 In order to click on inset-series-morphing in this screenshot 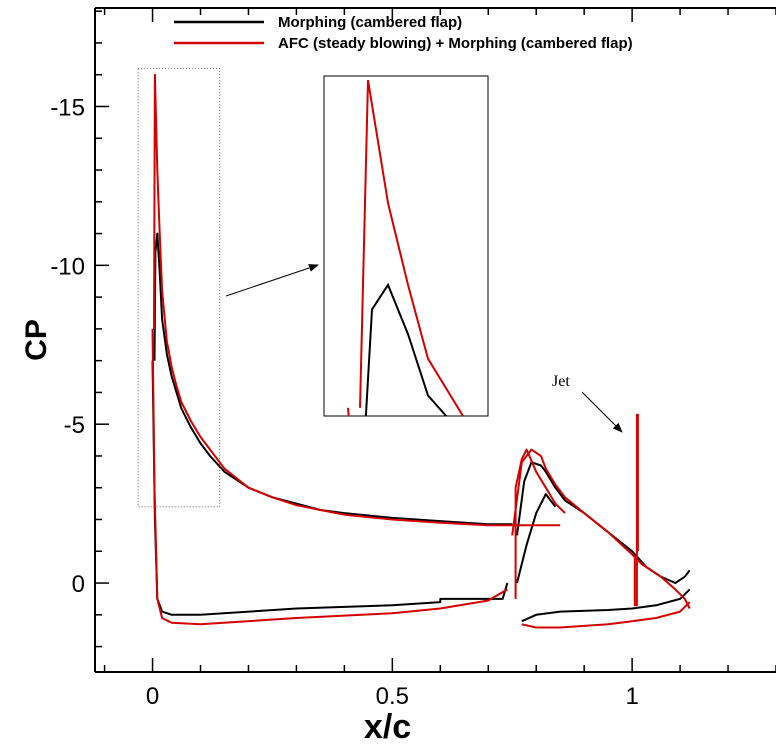, I will do `click(406, 349)`.